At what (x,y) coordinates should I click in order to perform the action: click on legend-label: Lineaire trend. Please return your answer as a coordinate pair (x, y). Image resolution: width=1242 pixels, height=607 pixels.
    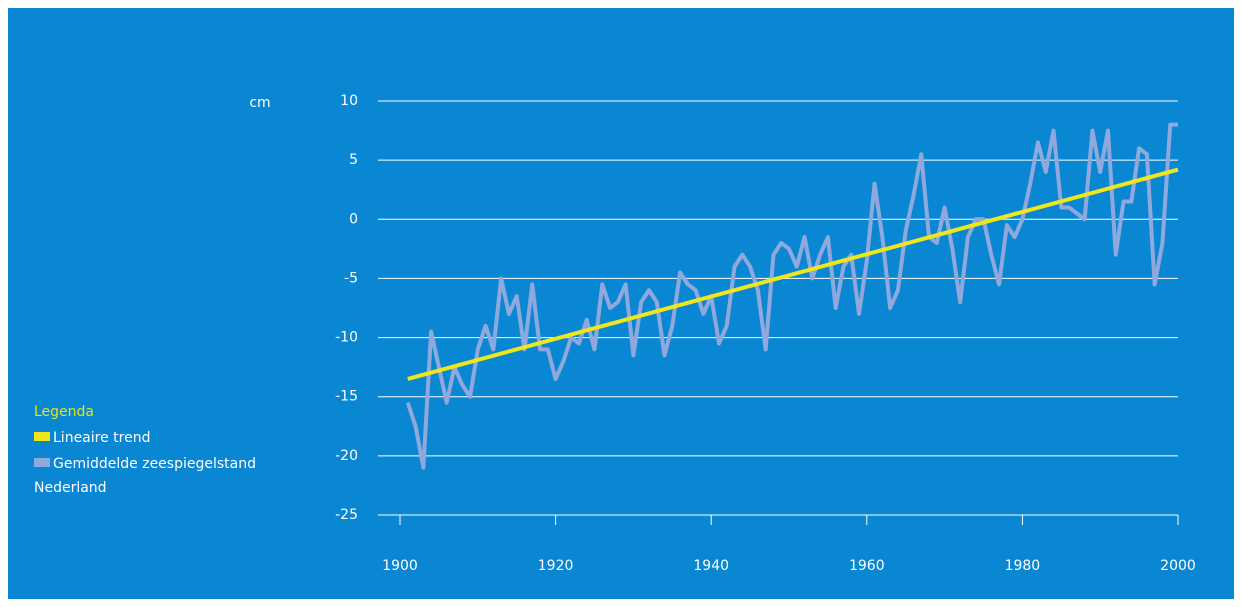
    Looking at the image, I should click on (102, 438).